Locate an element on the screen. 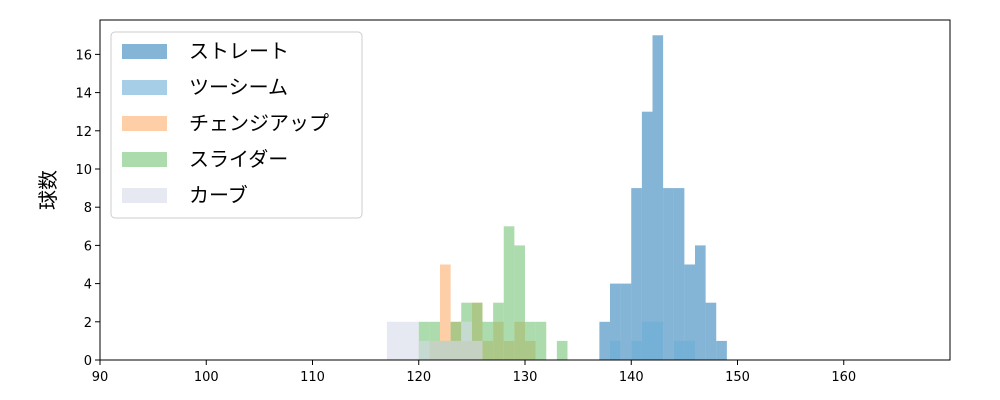 The width and height of the screenshot is (1000, 400). legend-label-1: ツーシーム is located at coordinates (238, 87).